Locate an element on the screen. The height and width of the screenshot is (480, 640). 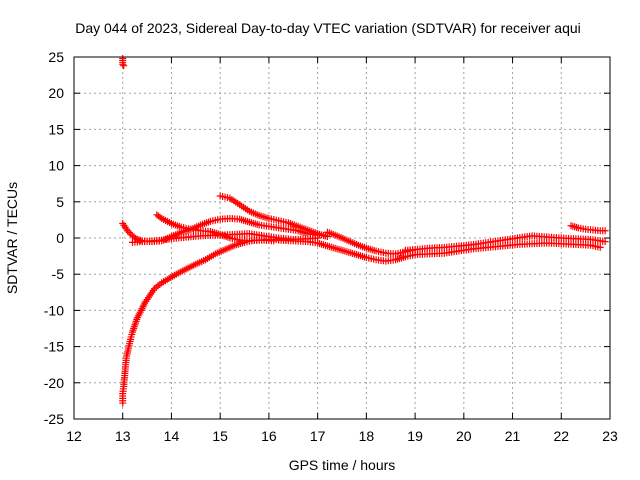
series-arc-d is located at coordinates (273, 216).